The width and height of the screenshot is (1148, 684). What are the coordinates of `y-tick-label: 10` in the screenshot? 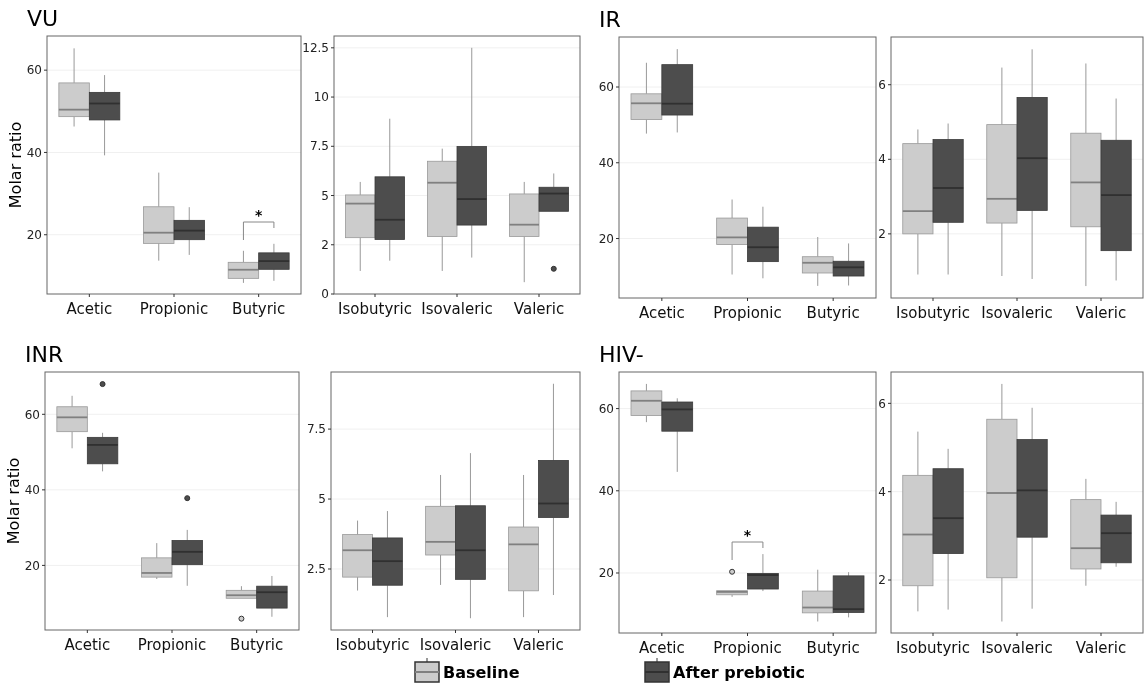 It's located at (321, 97).